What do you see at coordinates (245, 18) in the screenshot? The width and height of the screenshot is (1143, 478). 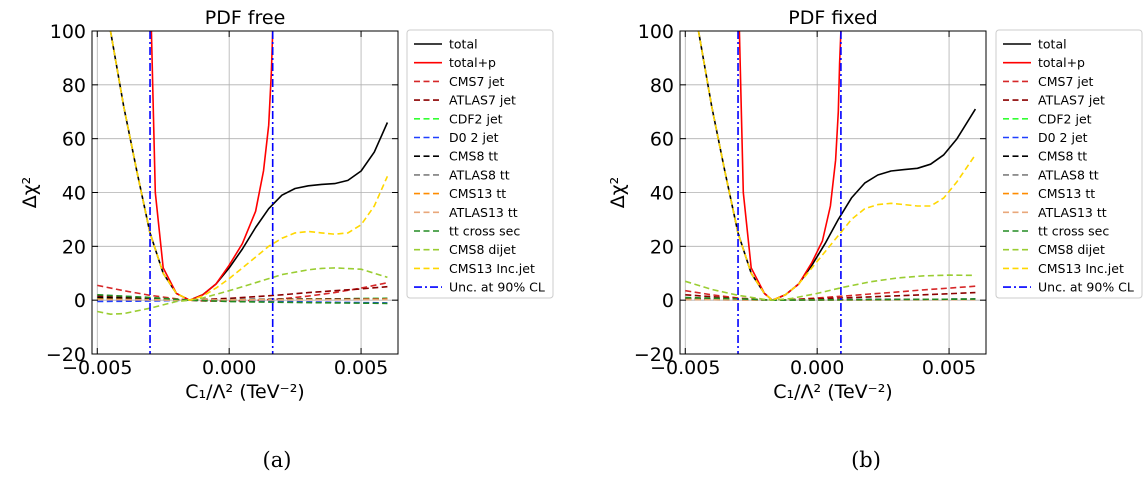 I see `chart-title: PDF free` at bounding box center [245, 18].